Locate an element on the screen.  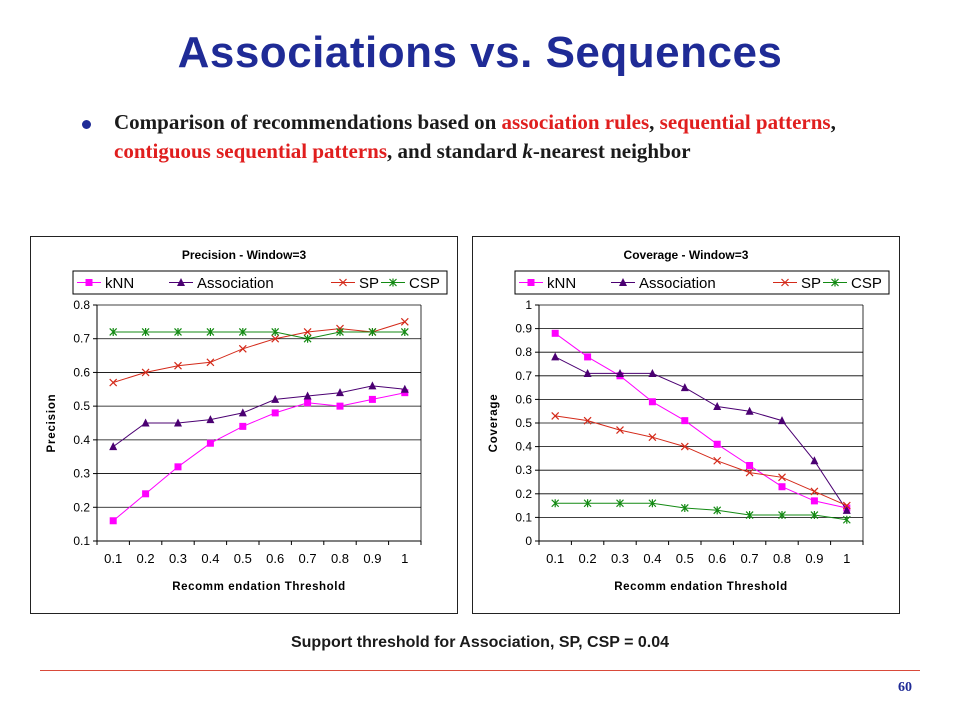
x-tick-label: 0.5 is located at coordinates (243, 558).